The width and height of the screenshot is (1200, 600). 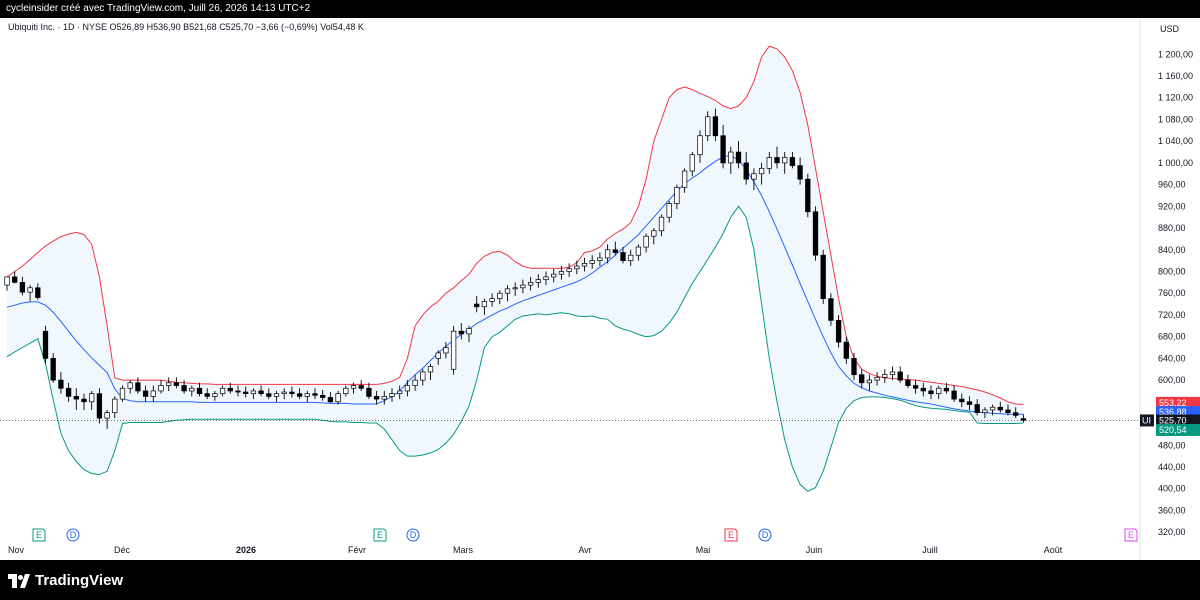 I want to click on x-tick-label: Avr, so click(x=584, y=550).